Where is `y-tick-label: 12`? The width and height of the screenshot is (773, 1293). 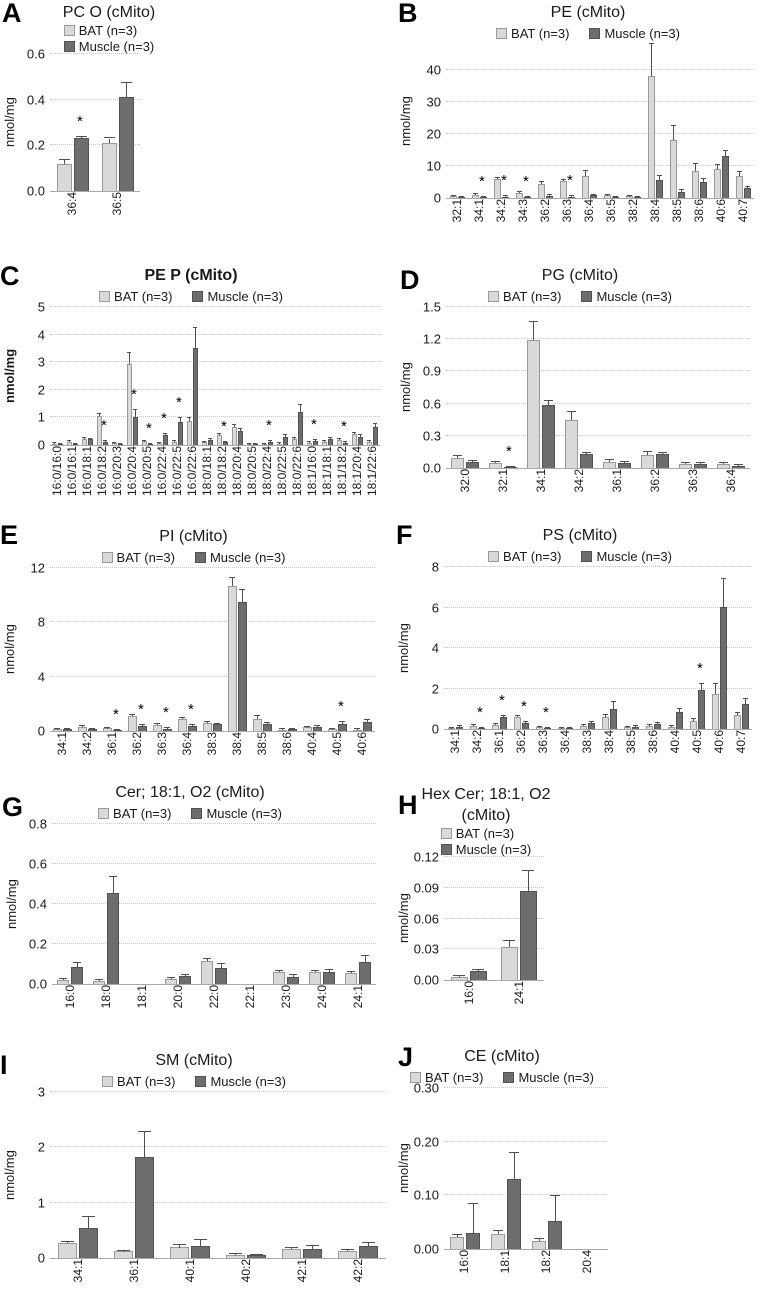
y-tick-label: 12 is located at coordinates (37, 568).